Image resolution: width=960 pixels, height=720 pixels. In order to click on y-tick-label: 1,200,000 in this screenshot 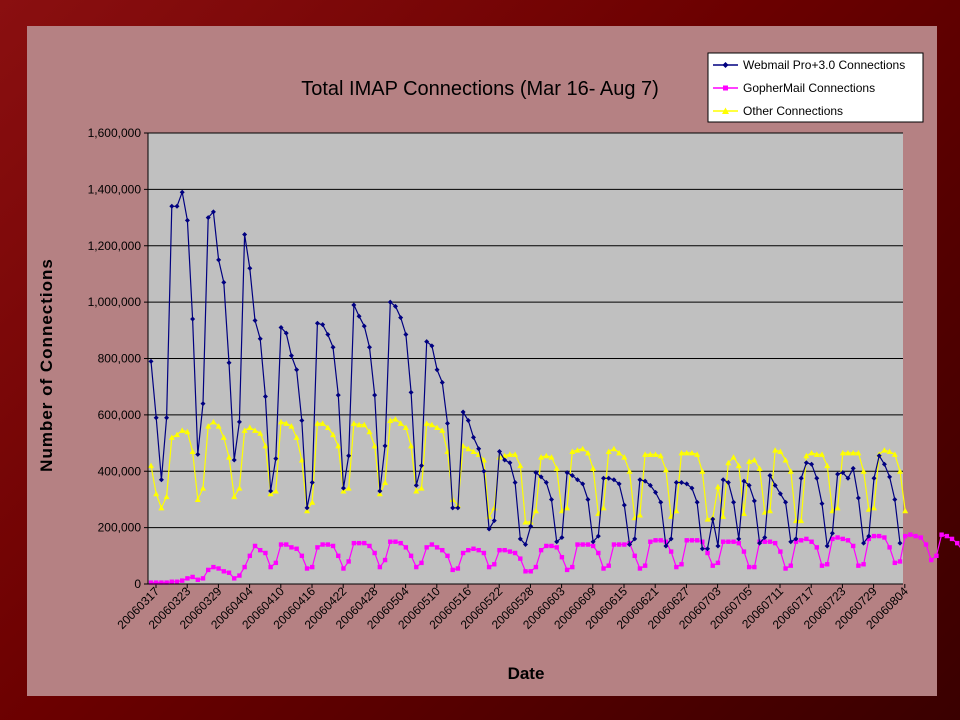, I will do `click(115, 246)`.